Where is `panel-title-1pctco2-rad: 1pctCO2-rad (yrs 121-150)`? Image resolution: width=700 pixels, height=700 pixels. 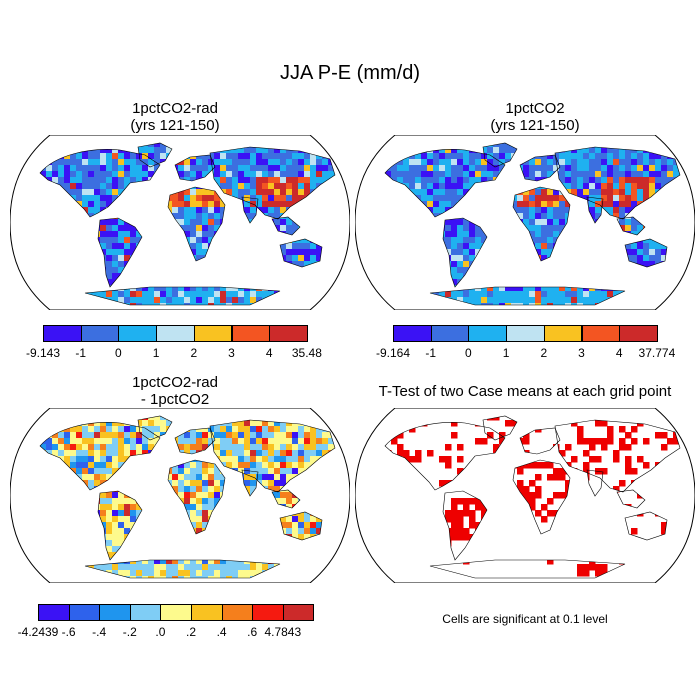
panel-title-1pctco2-rad: 1pctCO2-rad (yrs 121-150) is located at coordinates (175, 117).